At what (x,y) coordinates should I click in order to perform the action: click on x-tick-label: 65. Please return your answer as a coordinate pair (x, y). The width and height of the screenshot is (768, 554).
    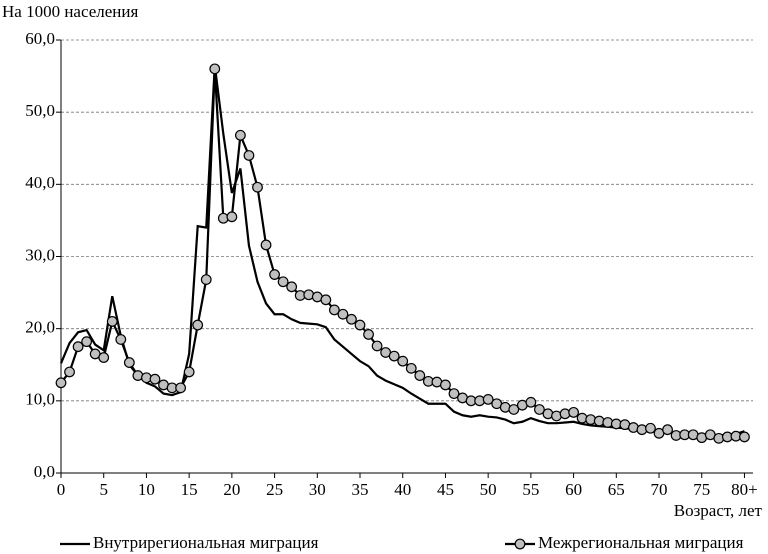
    Looking at the image, I should click on (616, 489).